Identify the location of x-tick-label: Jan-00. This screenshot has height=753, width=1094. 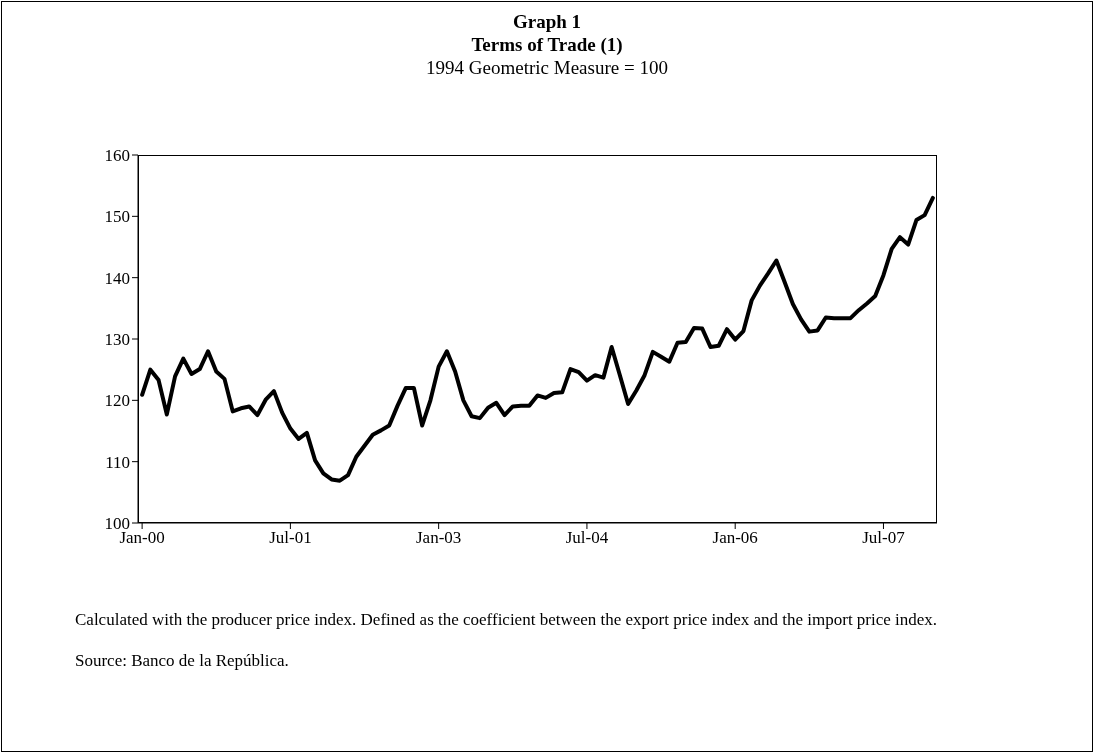
(142, 538).